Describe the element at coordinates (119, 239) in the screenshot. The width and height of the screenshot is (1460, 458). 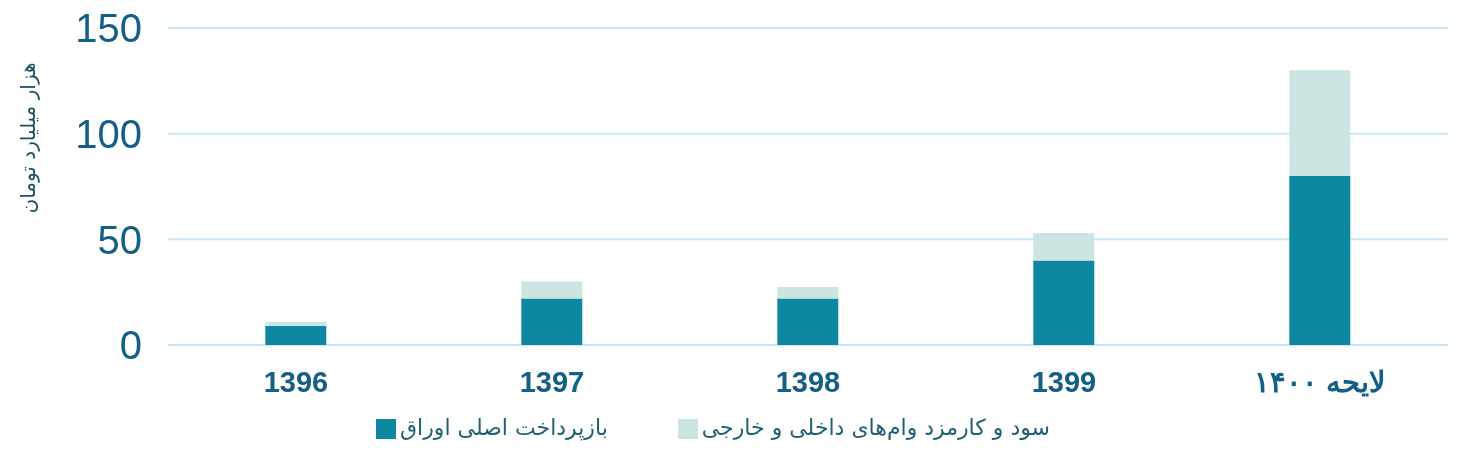
I see `y-tick-label: 50` at that location.